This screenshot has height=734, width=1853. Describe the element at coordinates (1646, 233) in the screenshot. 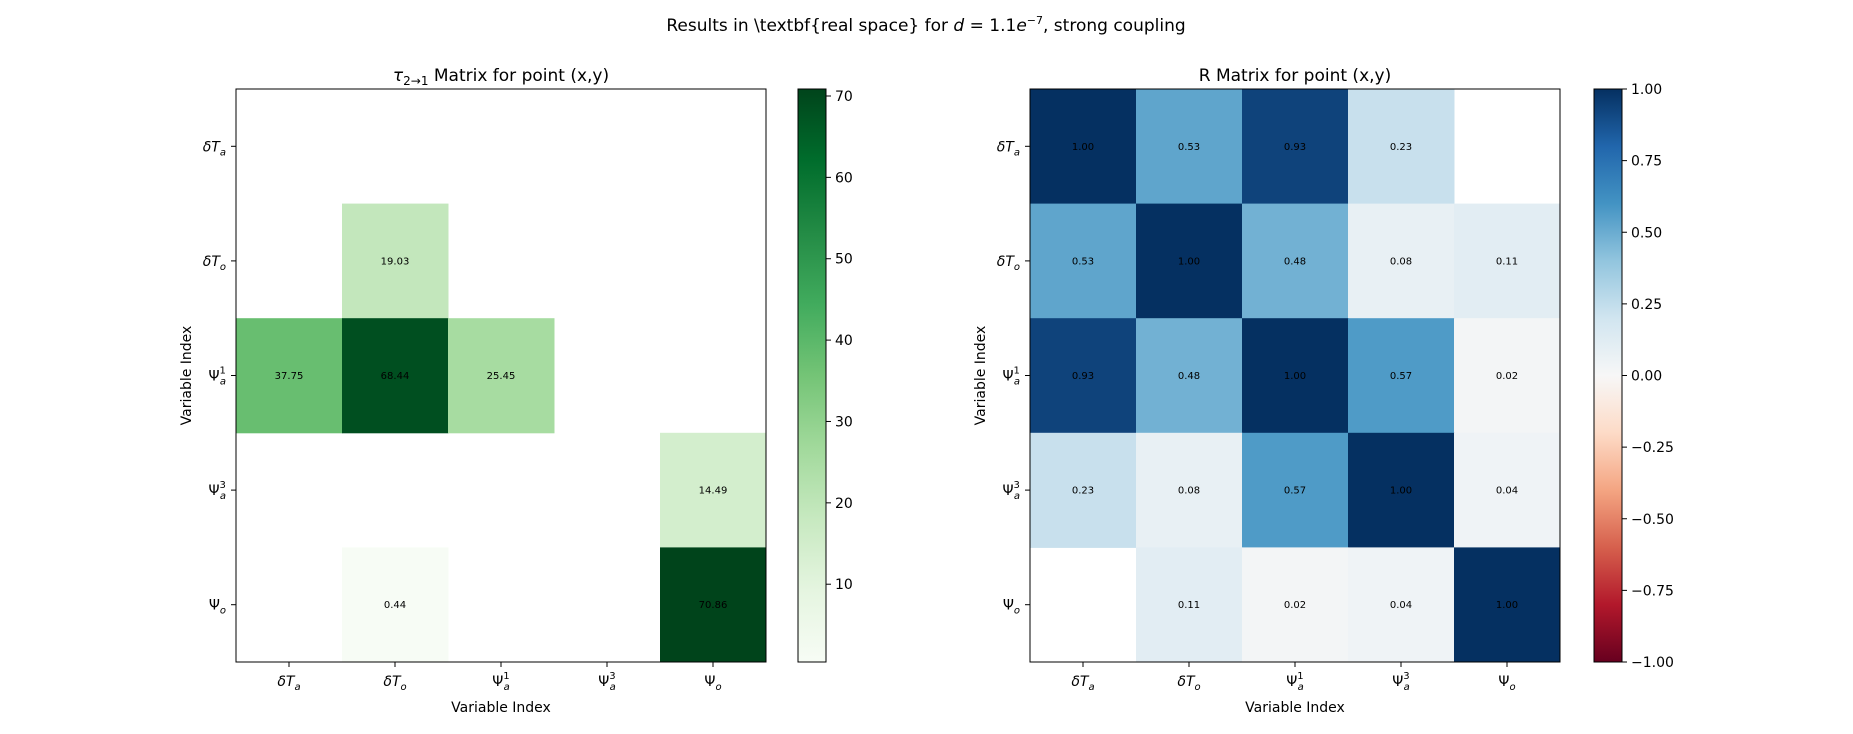

I see `colorbar-tick-label: 0.50` at that location.